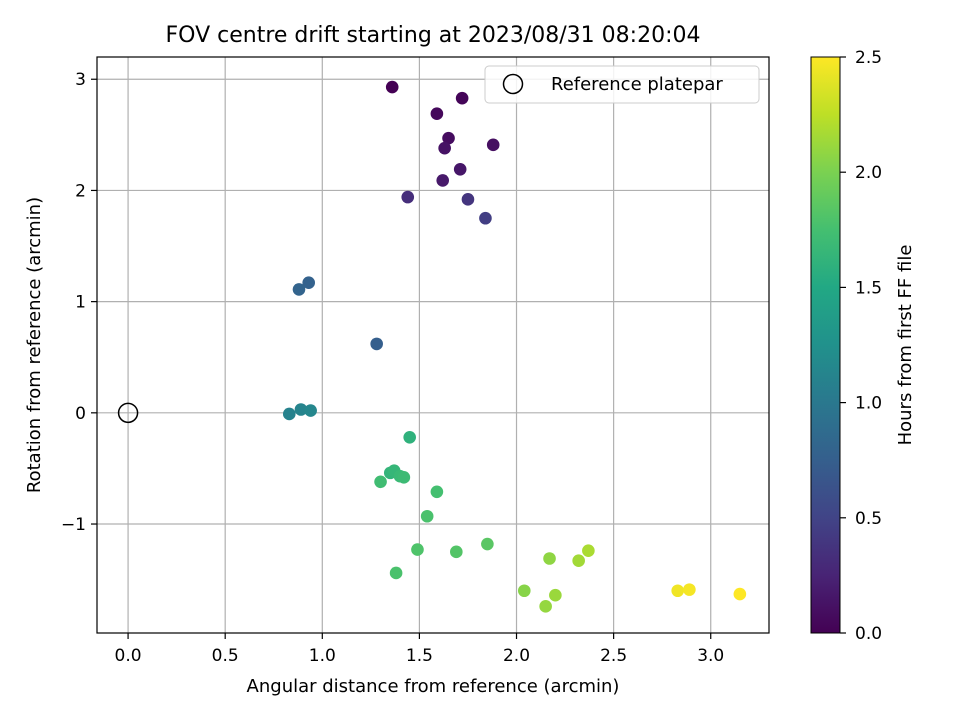  What do you see at coordinates (322, 656) in the screenshot?
I see `x-tick-label: 1.0` at bounding box center [322, 656].